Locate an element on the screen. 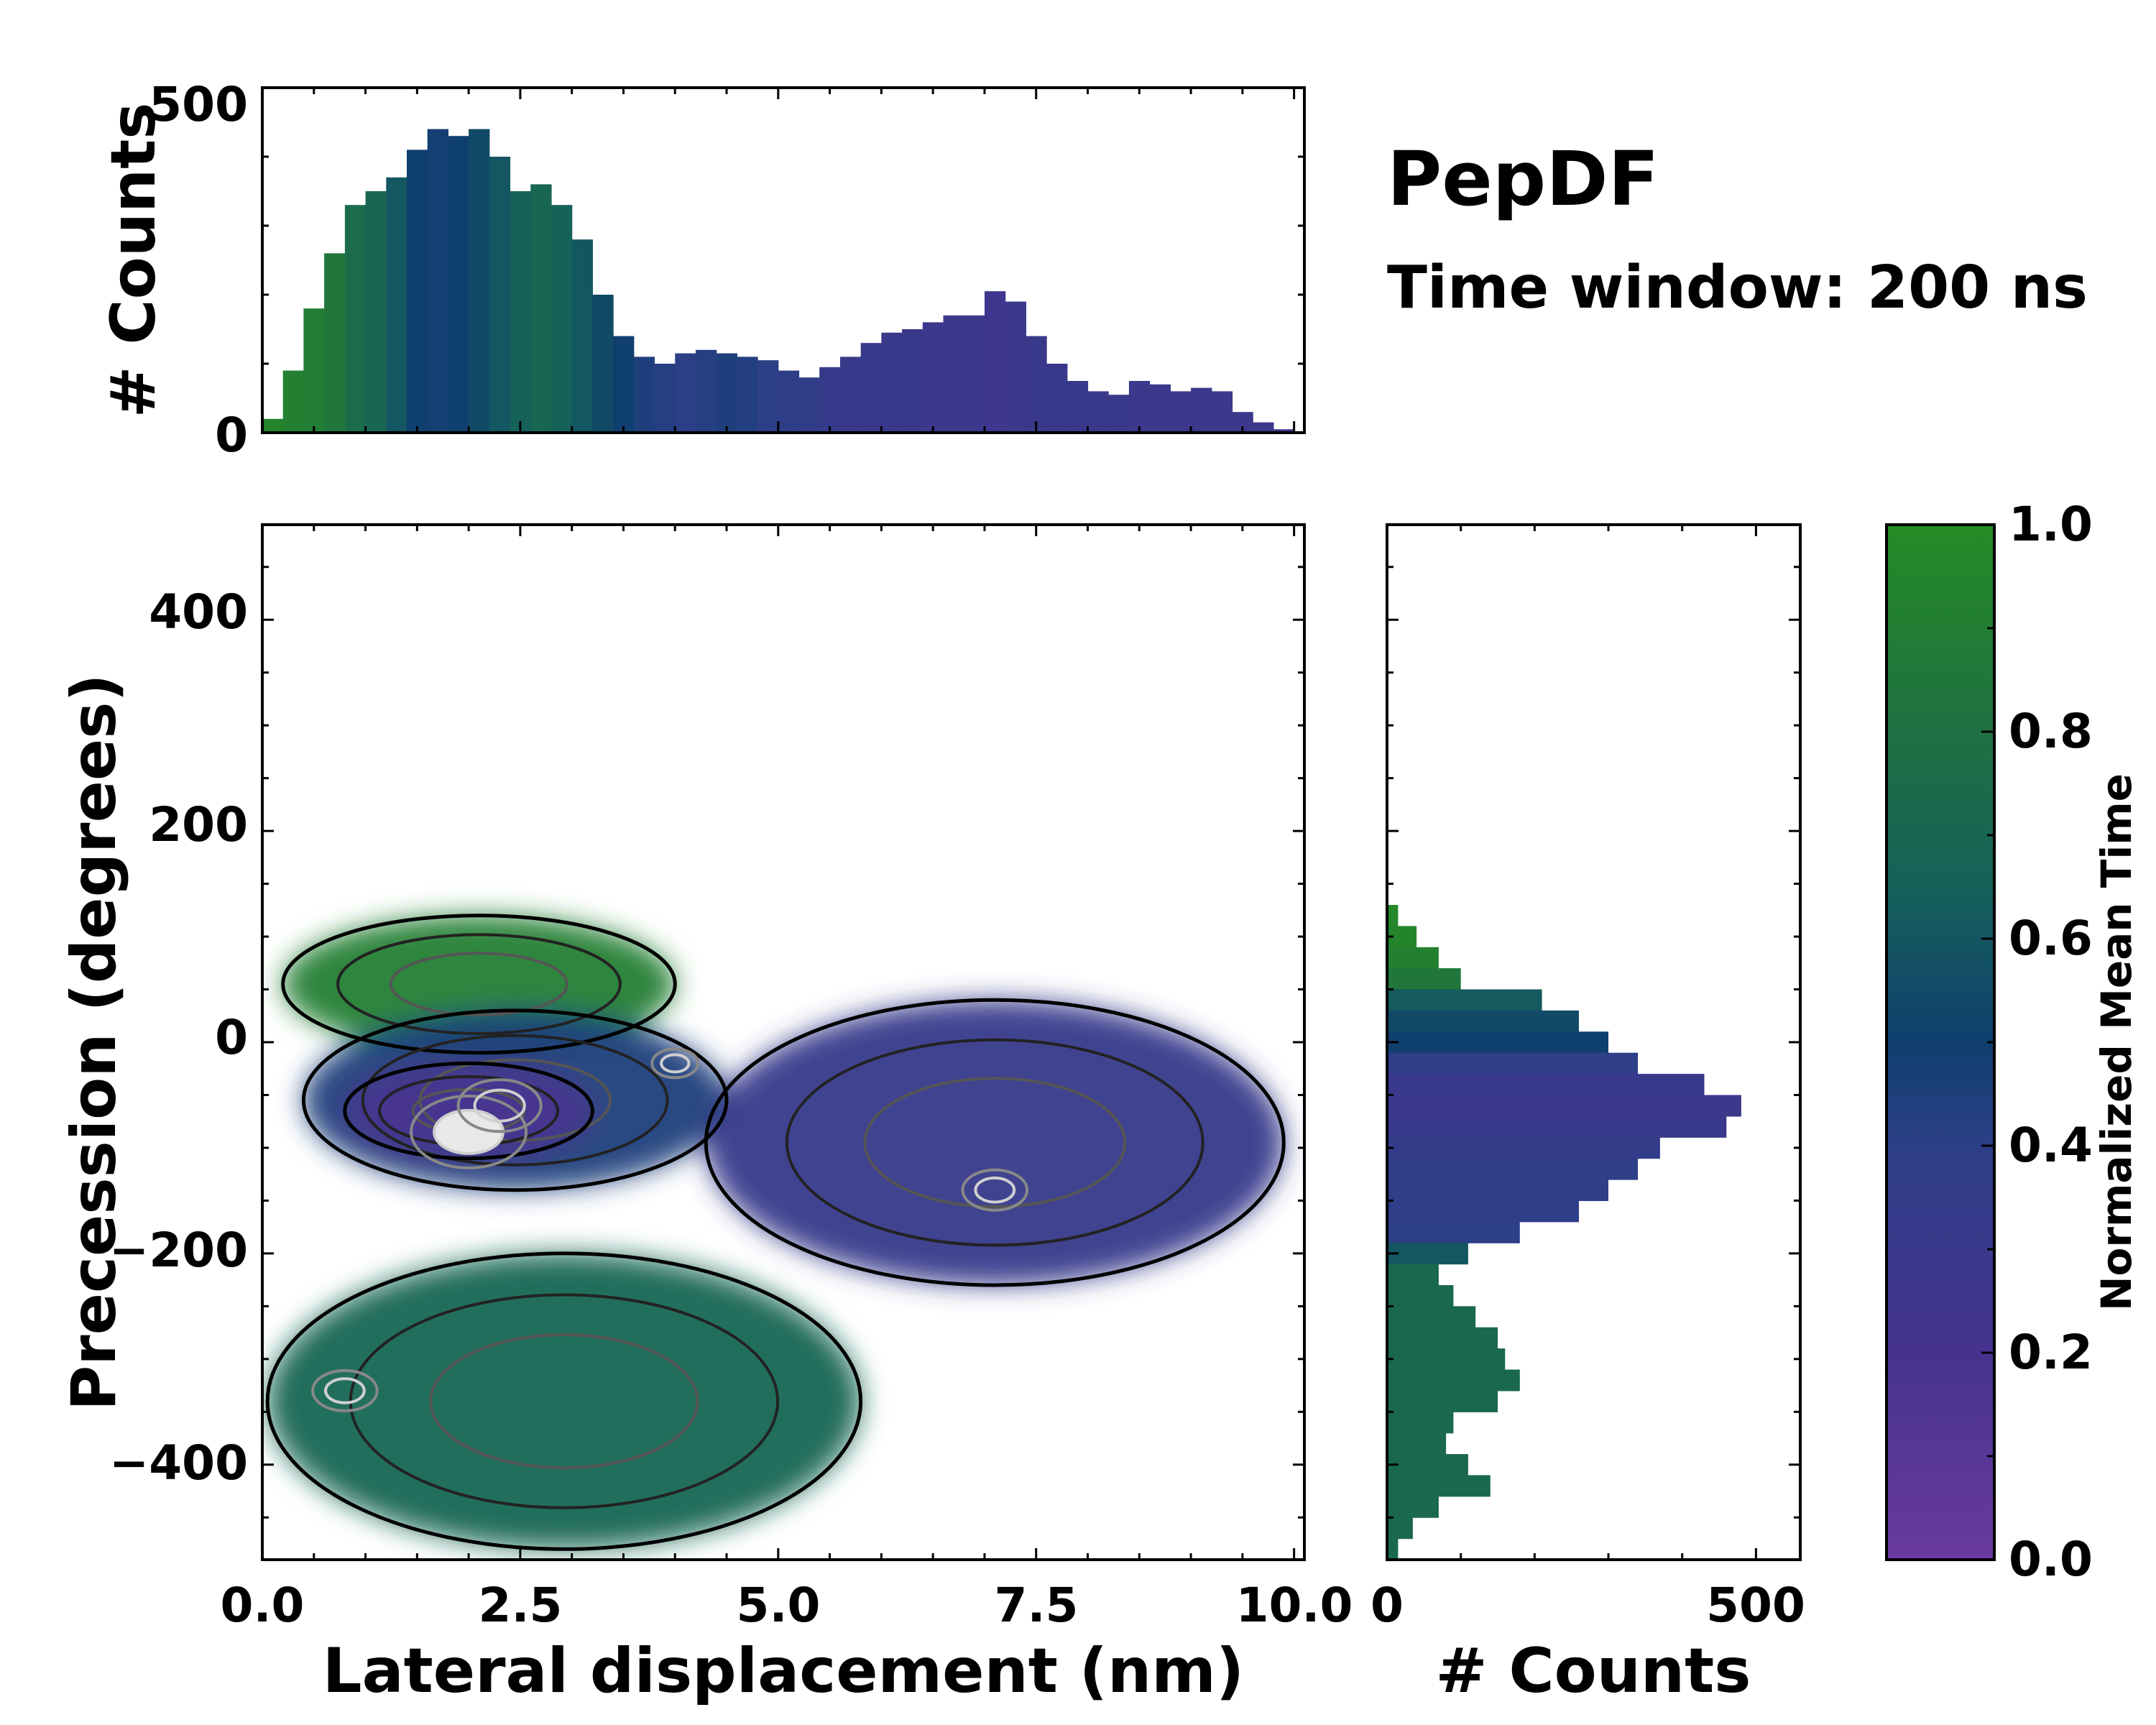 Image resolution: width=2156 pixels, height=1725 pixels. cb-tick-0-4: 0.4 is located at coordinates (2051, 1145).